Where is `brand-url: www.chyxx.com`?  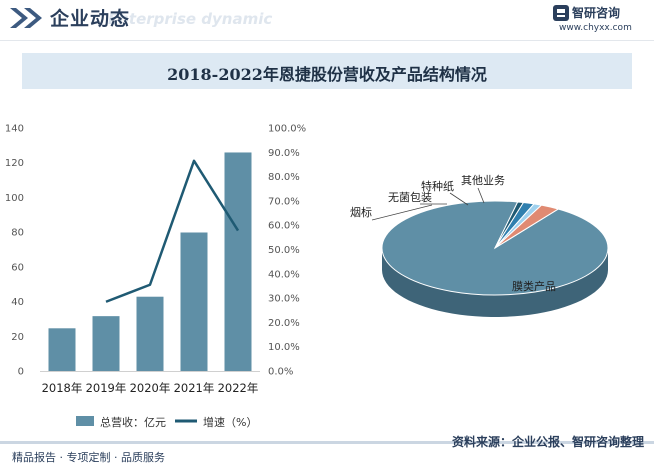
brand-url: www.chyxx.com is located at coordinates (595, 28).